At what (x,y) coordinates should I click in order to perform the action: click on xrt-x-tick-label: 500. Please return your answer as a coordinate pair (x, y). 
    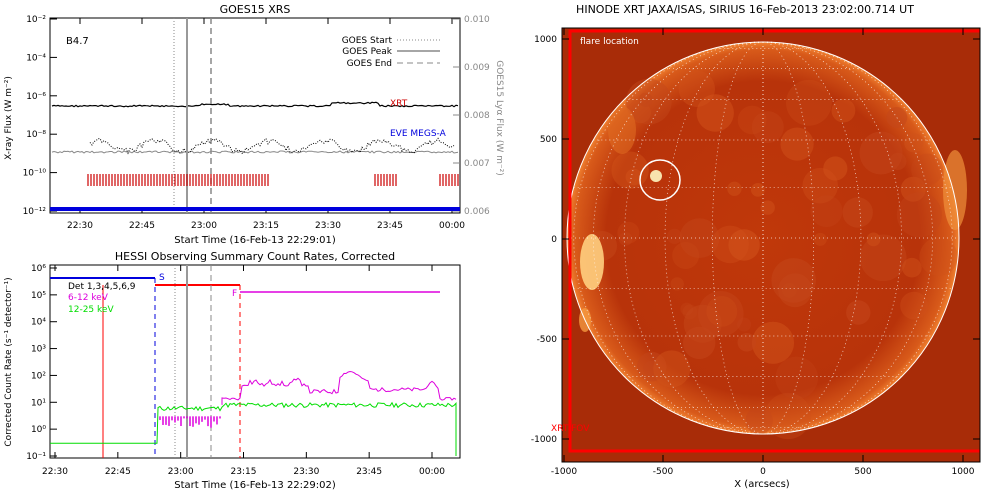
    Looking at the image, I should click on (862, 472).